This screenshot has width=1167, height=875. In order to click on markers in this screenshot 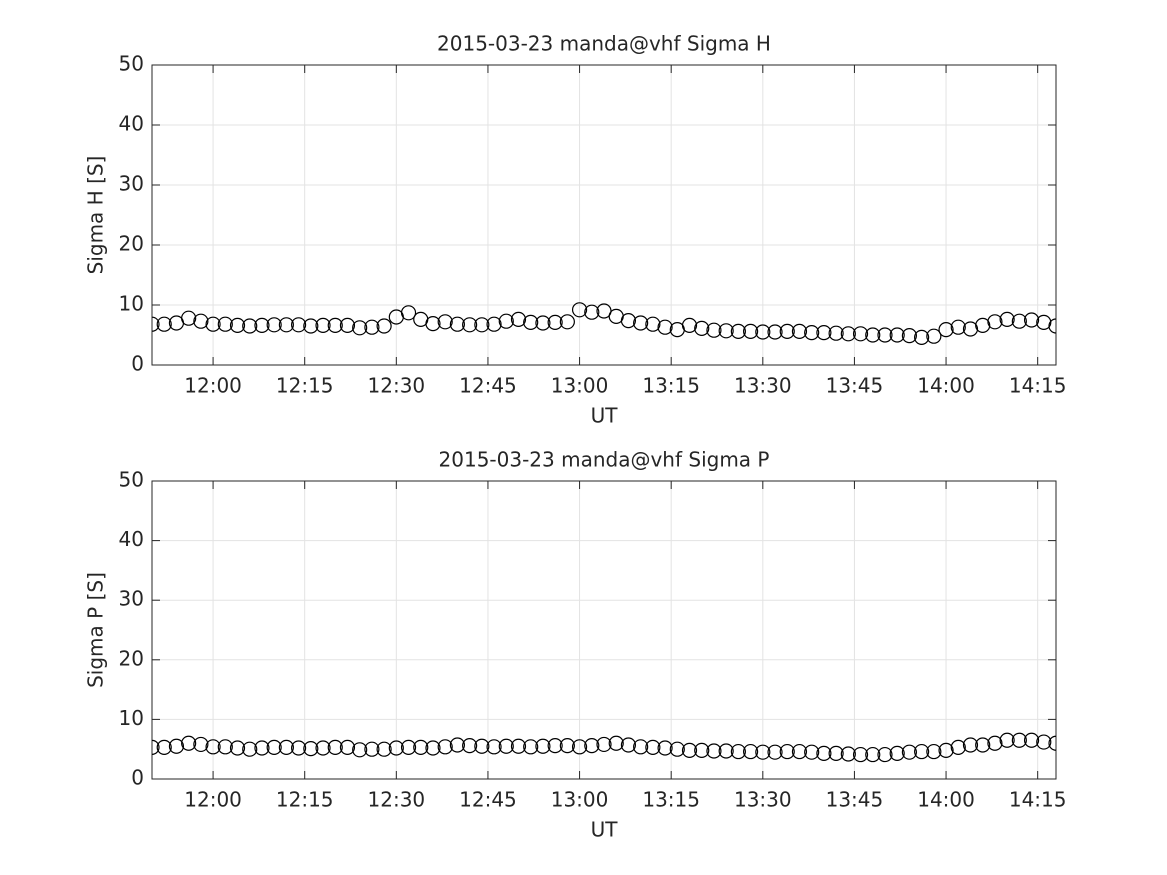, I will do `click(604, 747)`.